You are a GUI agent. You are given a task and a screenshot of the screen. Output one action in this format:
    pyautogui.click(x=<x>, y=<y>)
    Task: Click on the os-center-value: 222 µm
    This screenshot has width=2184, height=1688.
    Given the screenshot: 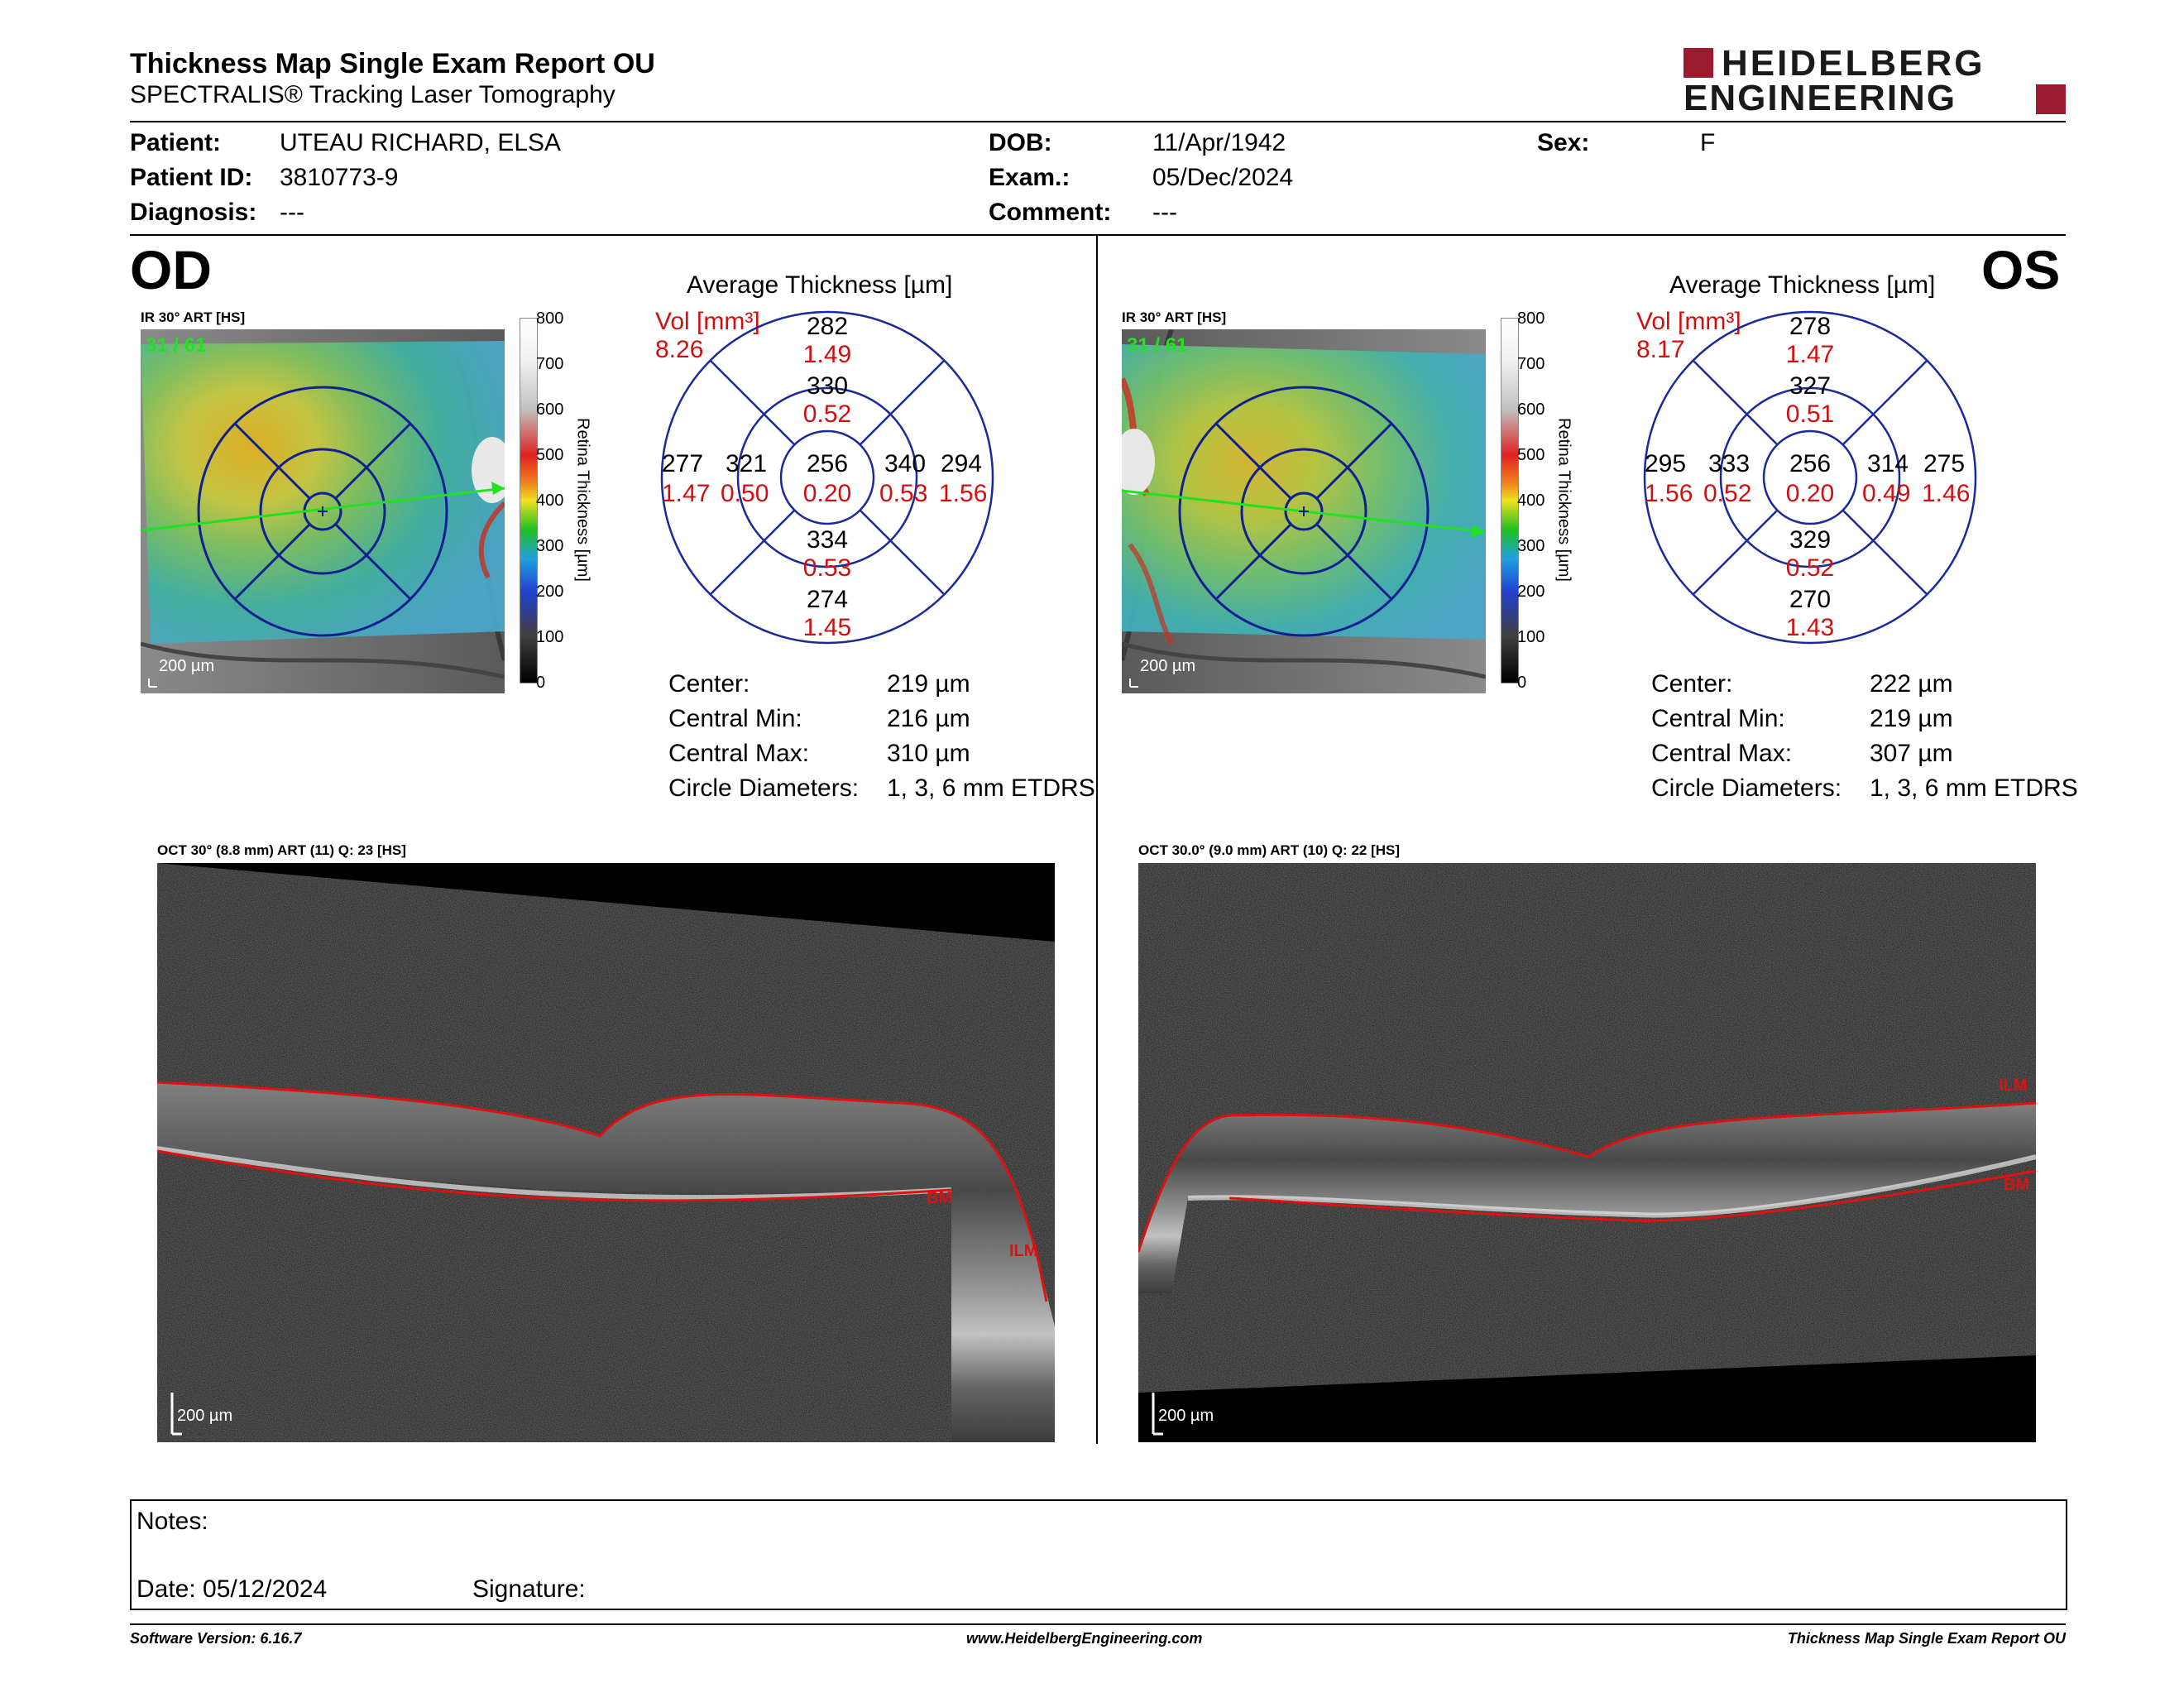 What is the action you would take?
    pyautogui.click(x=1911, y=684)
    